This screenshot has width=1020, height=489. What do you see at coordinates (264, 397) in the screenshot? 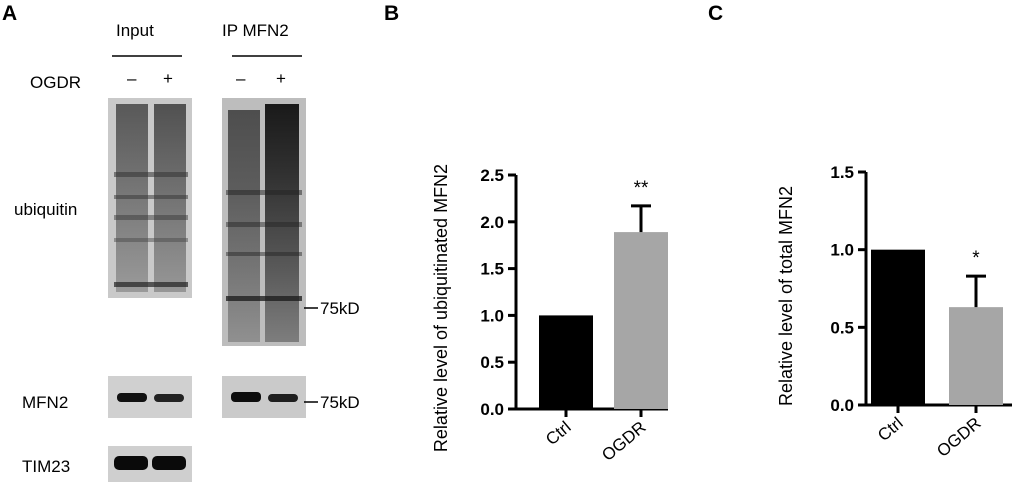
I see `blot-mfn2-ip` at bounding box center [264, 397].